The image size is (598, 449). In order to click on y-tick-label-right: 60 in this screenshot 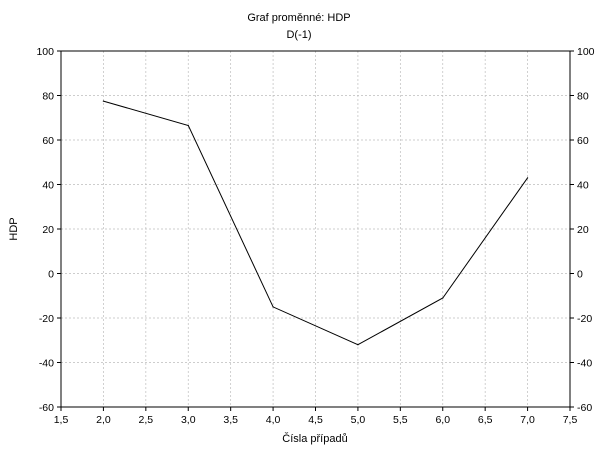, I will do `click(583, 141)`.